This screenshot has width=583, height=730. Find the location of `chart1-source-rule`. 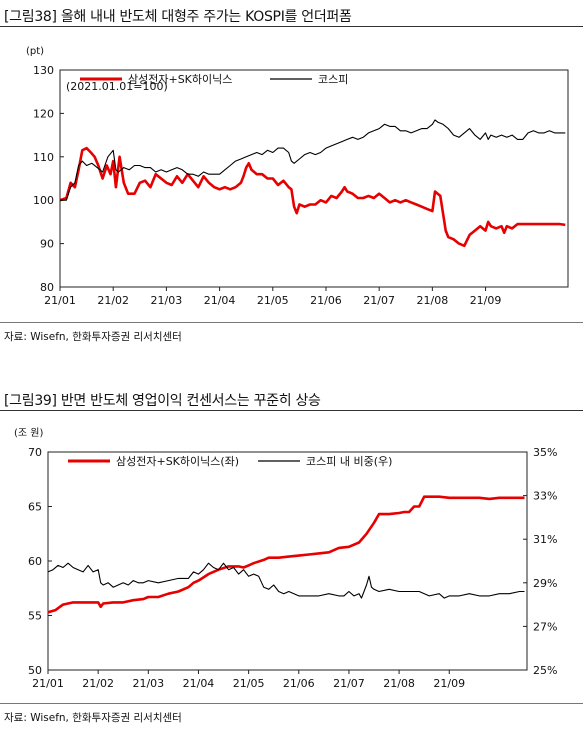

chart1-source-rule is located at coordinates (291, 322).